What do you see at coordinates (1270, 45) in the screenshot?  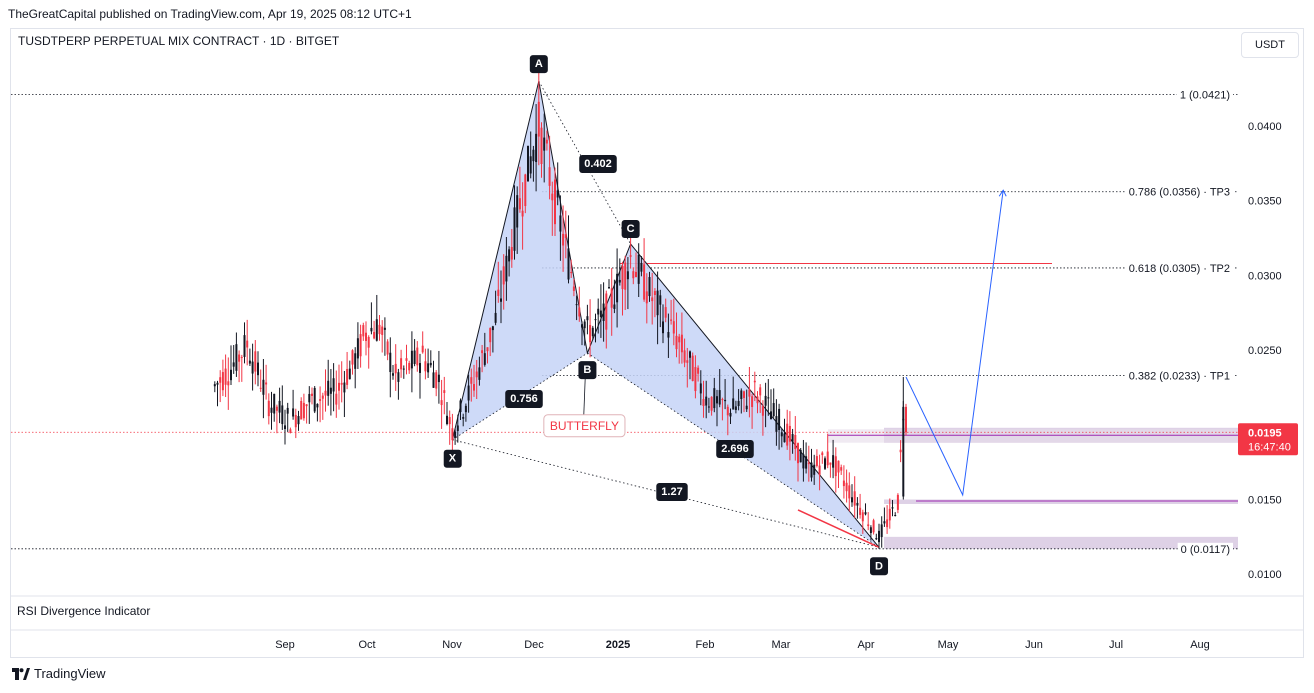 I see `currency-button: USDT` at bounding box center [1270, 45].